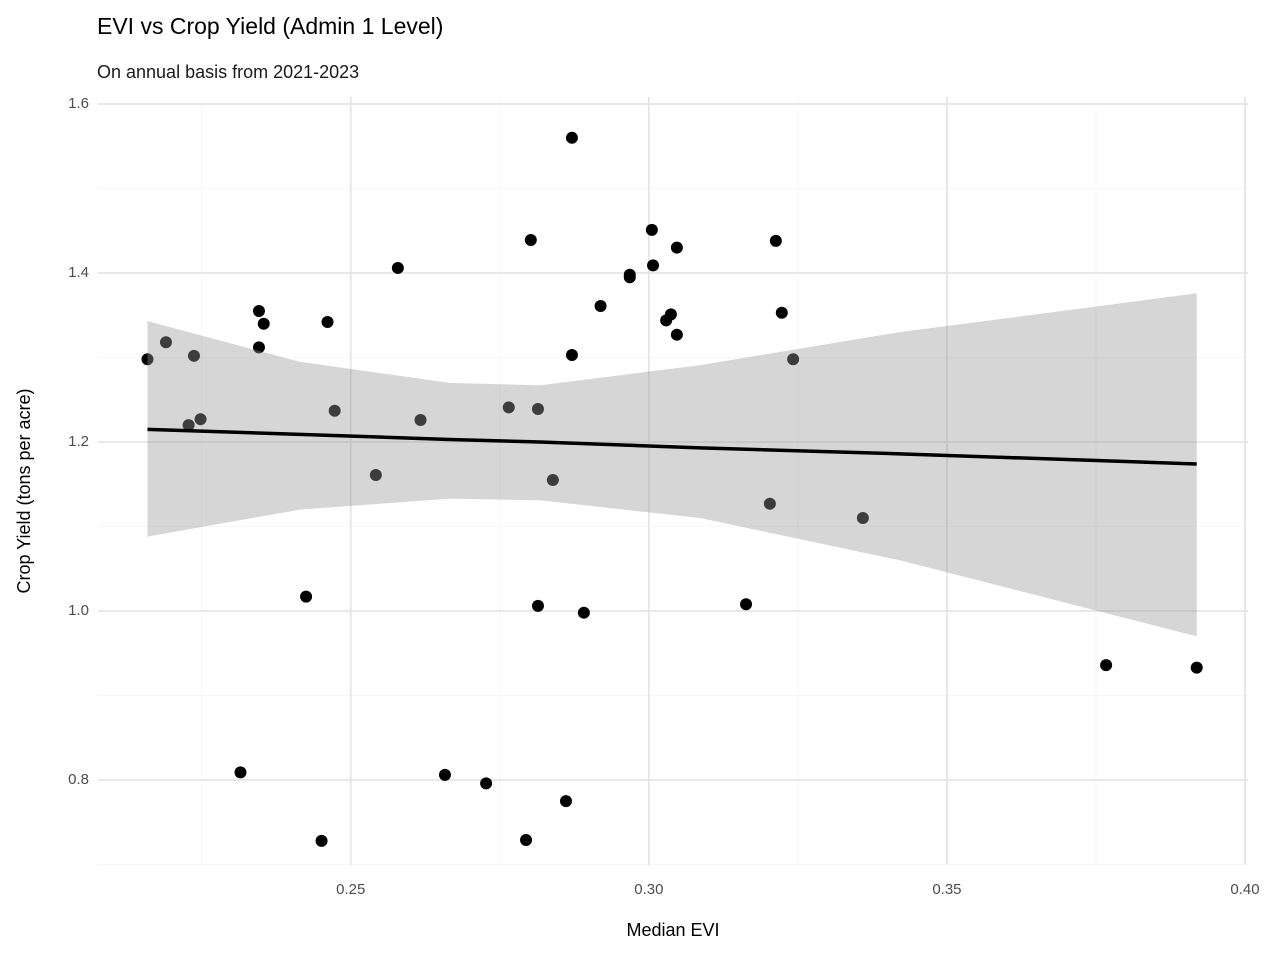 The height and width of the screenshot is (960, 1280). What do you see at coordinates (672, 930) in the screenshot?
I see `x-axis-title: Median EVI` at bounding box center [672, 930].